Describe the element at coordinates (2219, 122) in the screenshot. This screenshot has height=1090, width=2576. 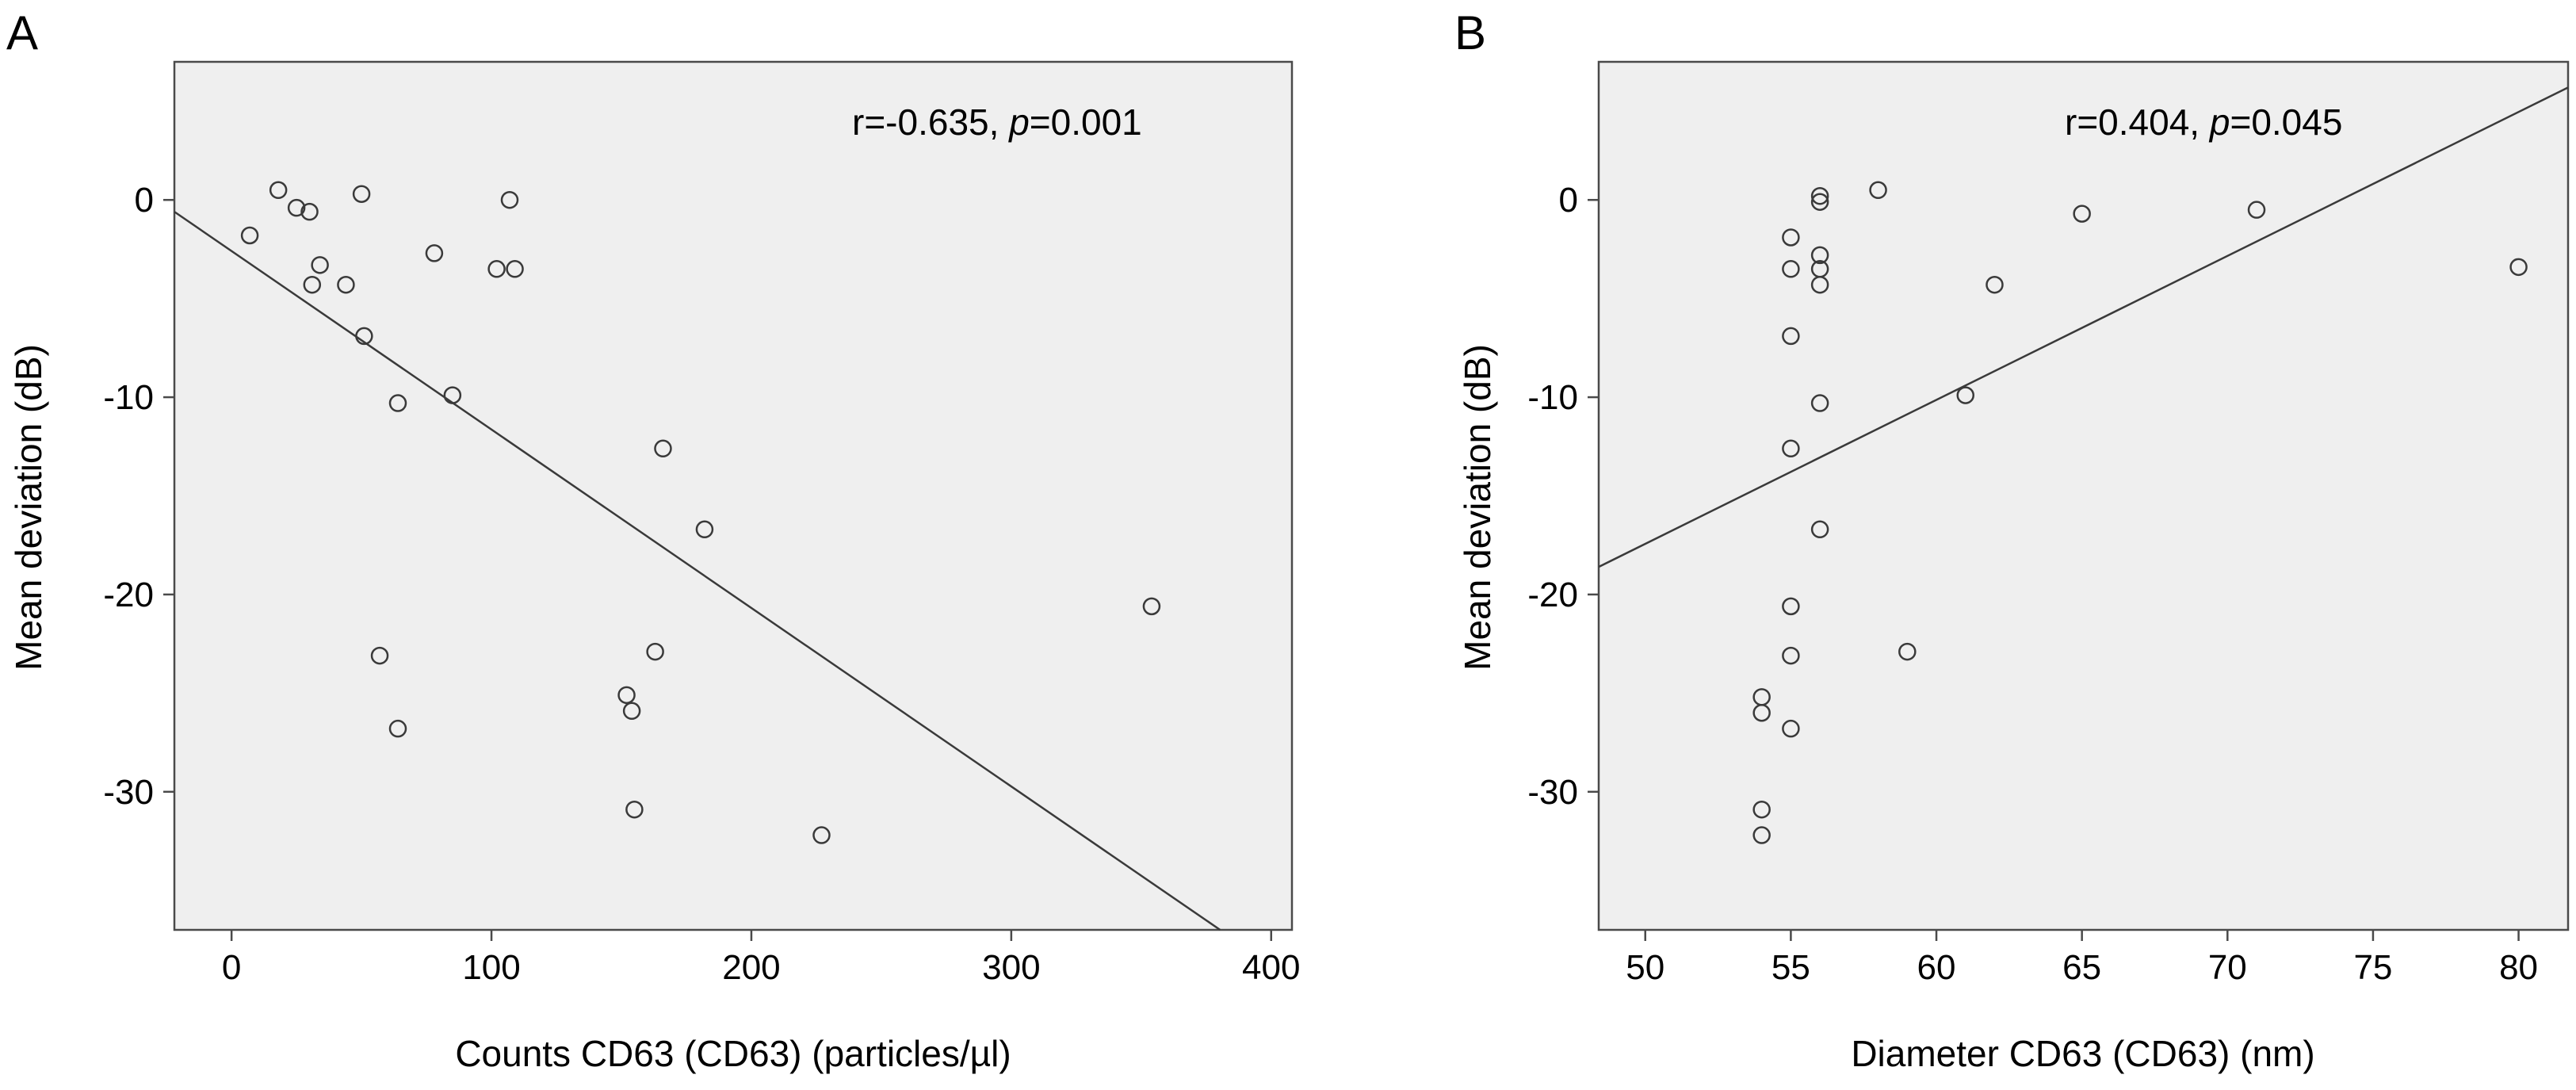
I see `p-symbol-b: p` at that location.